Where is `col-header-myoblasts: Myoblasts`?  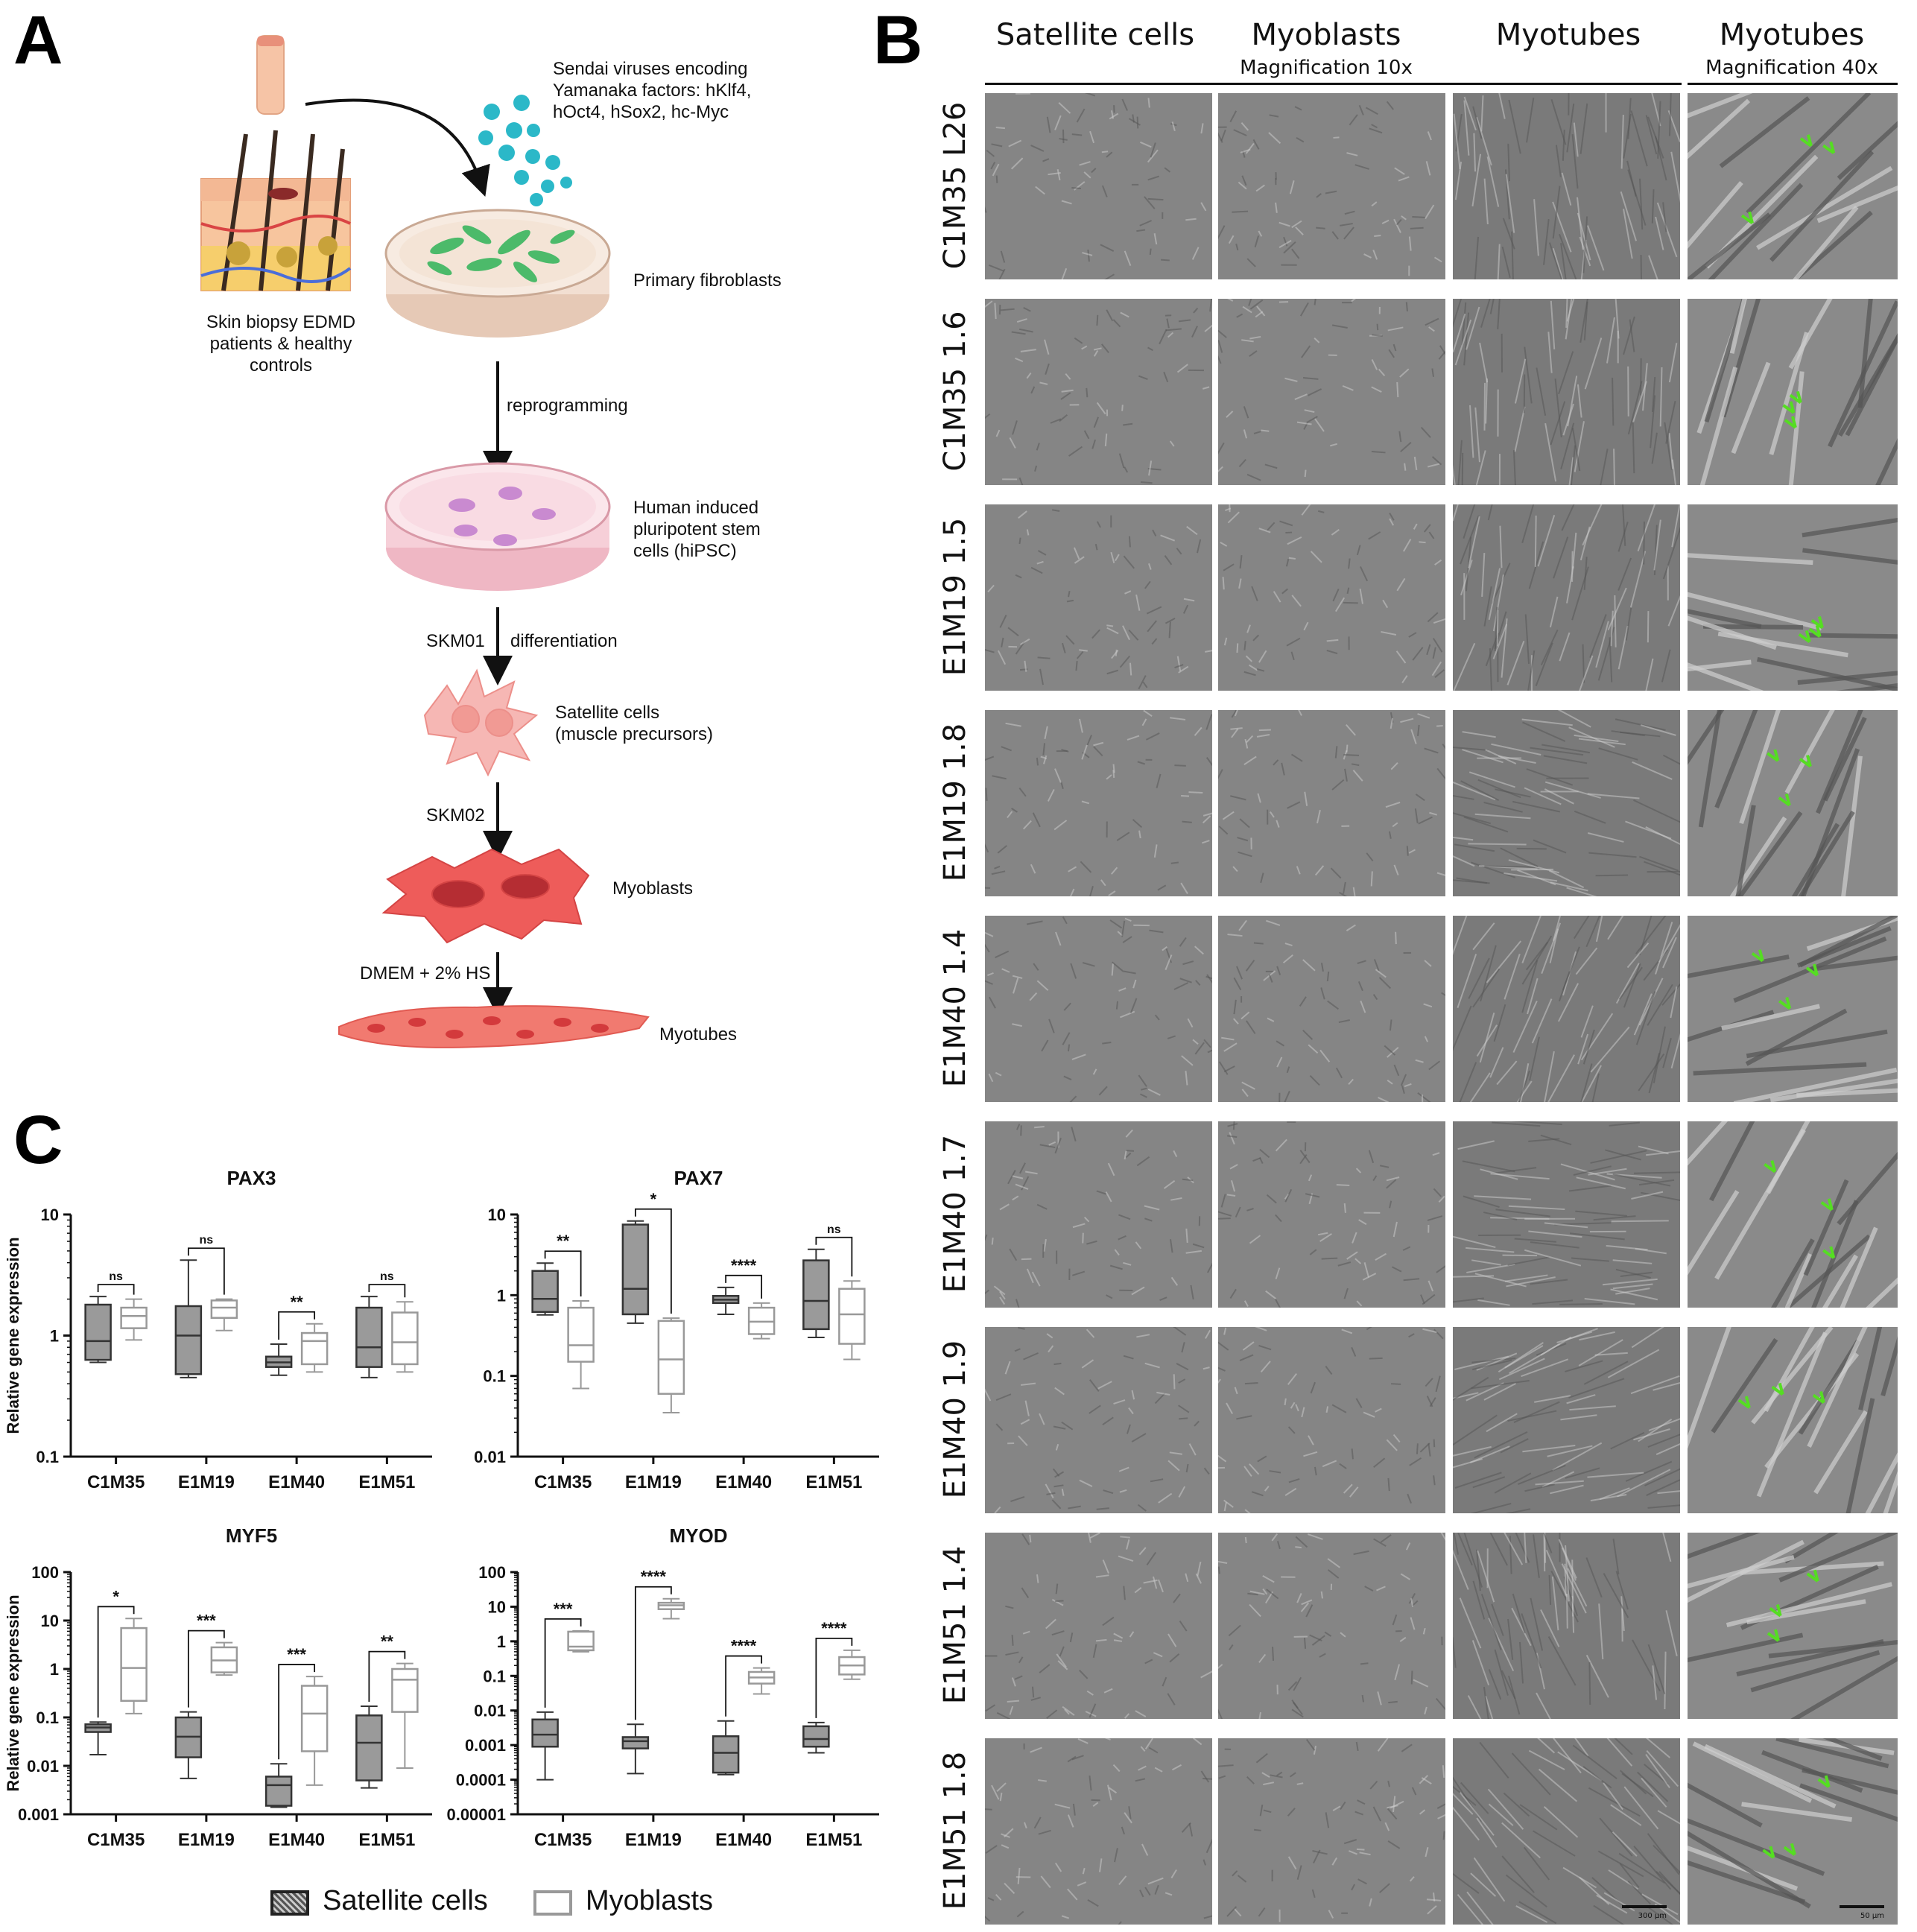 col-header-myoblasts: Myoblasts is located at coordinates (1326, 35).